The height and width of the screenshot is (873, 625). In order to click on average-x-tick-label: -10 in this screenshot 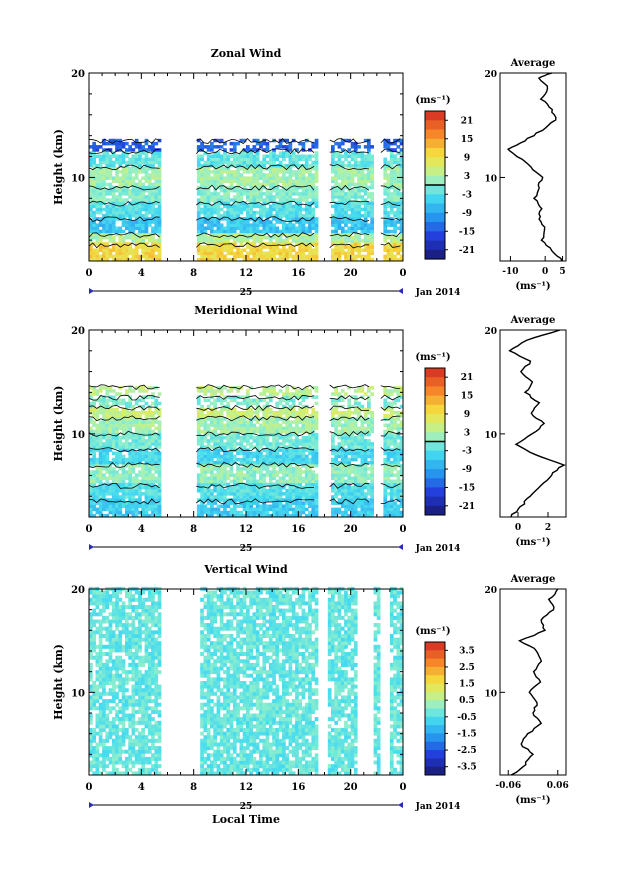, I will do `click(510, 272)`.